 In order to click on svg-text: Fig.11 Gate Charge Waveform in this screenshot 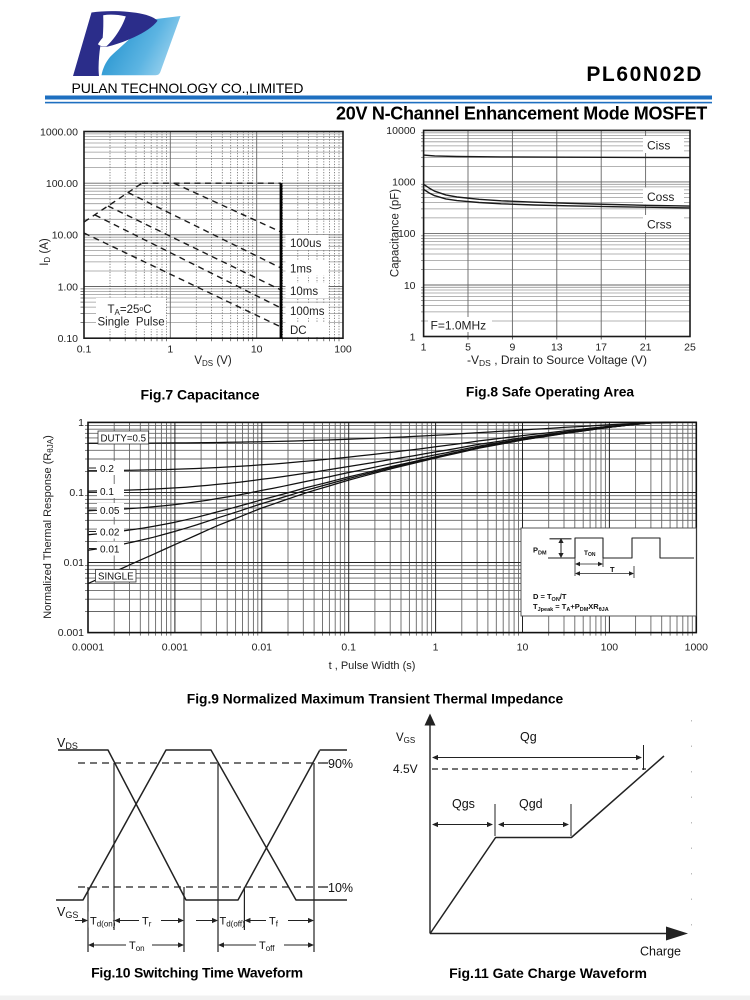, I will do `click(548, 973)`.